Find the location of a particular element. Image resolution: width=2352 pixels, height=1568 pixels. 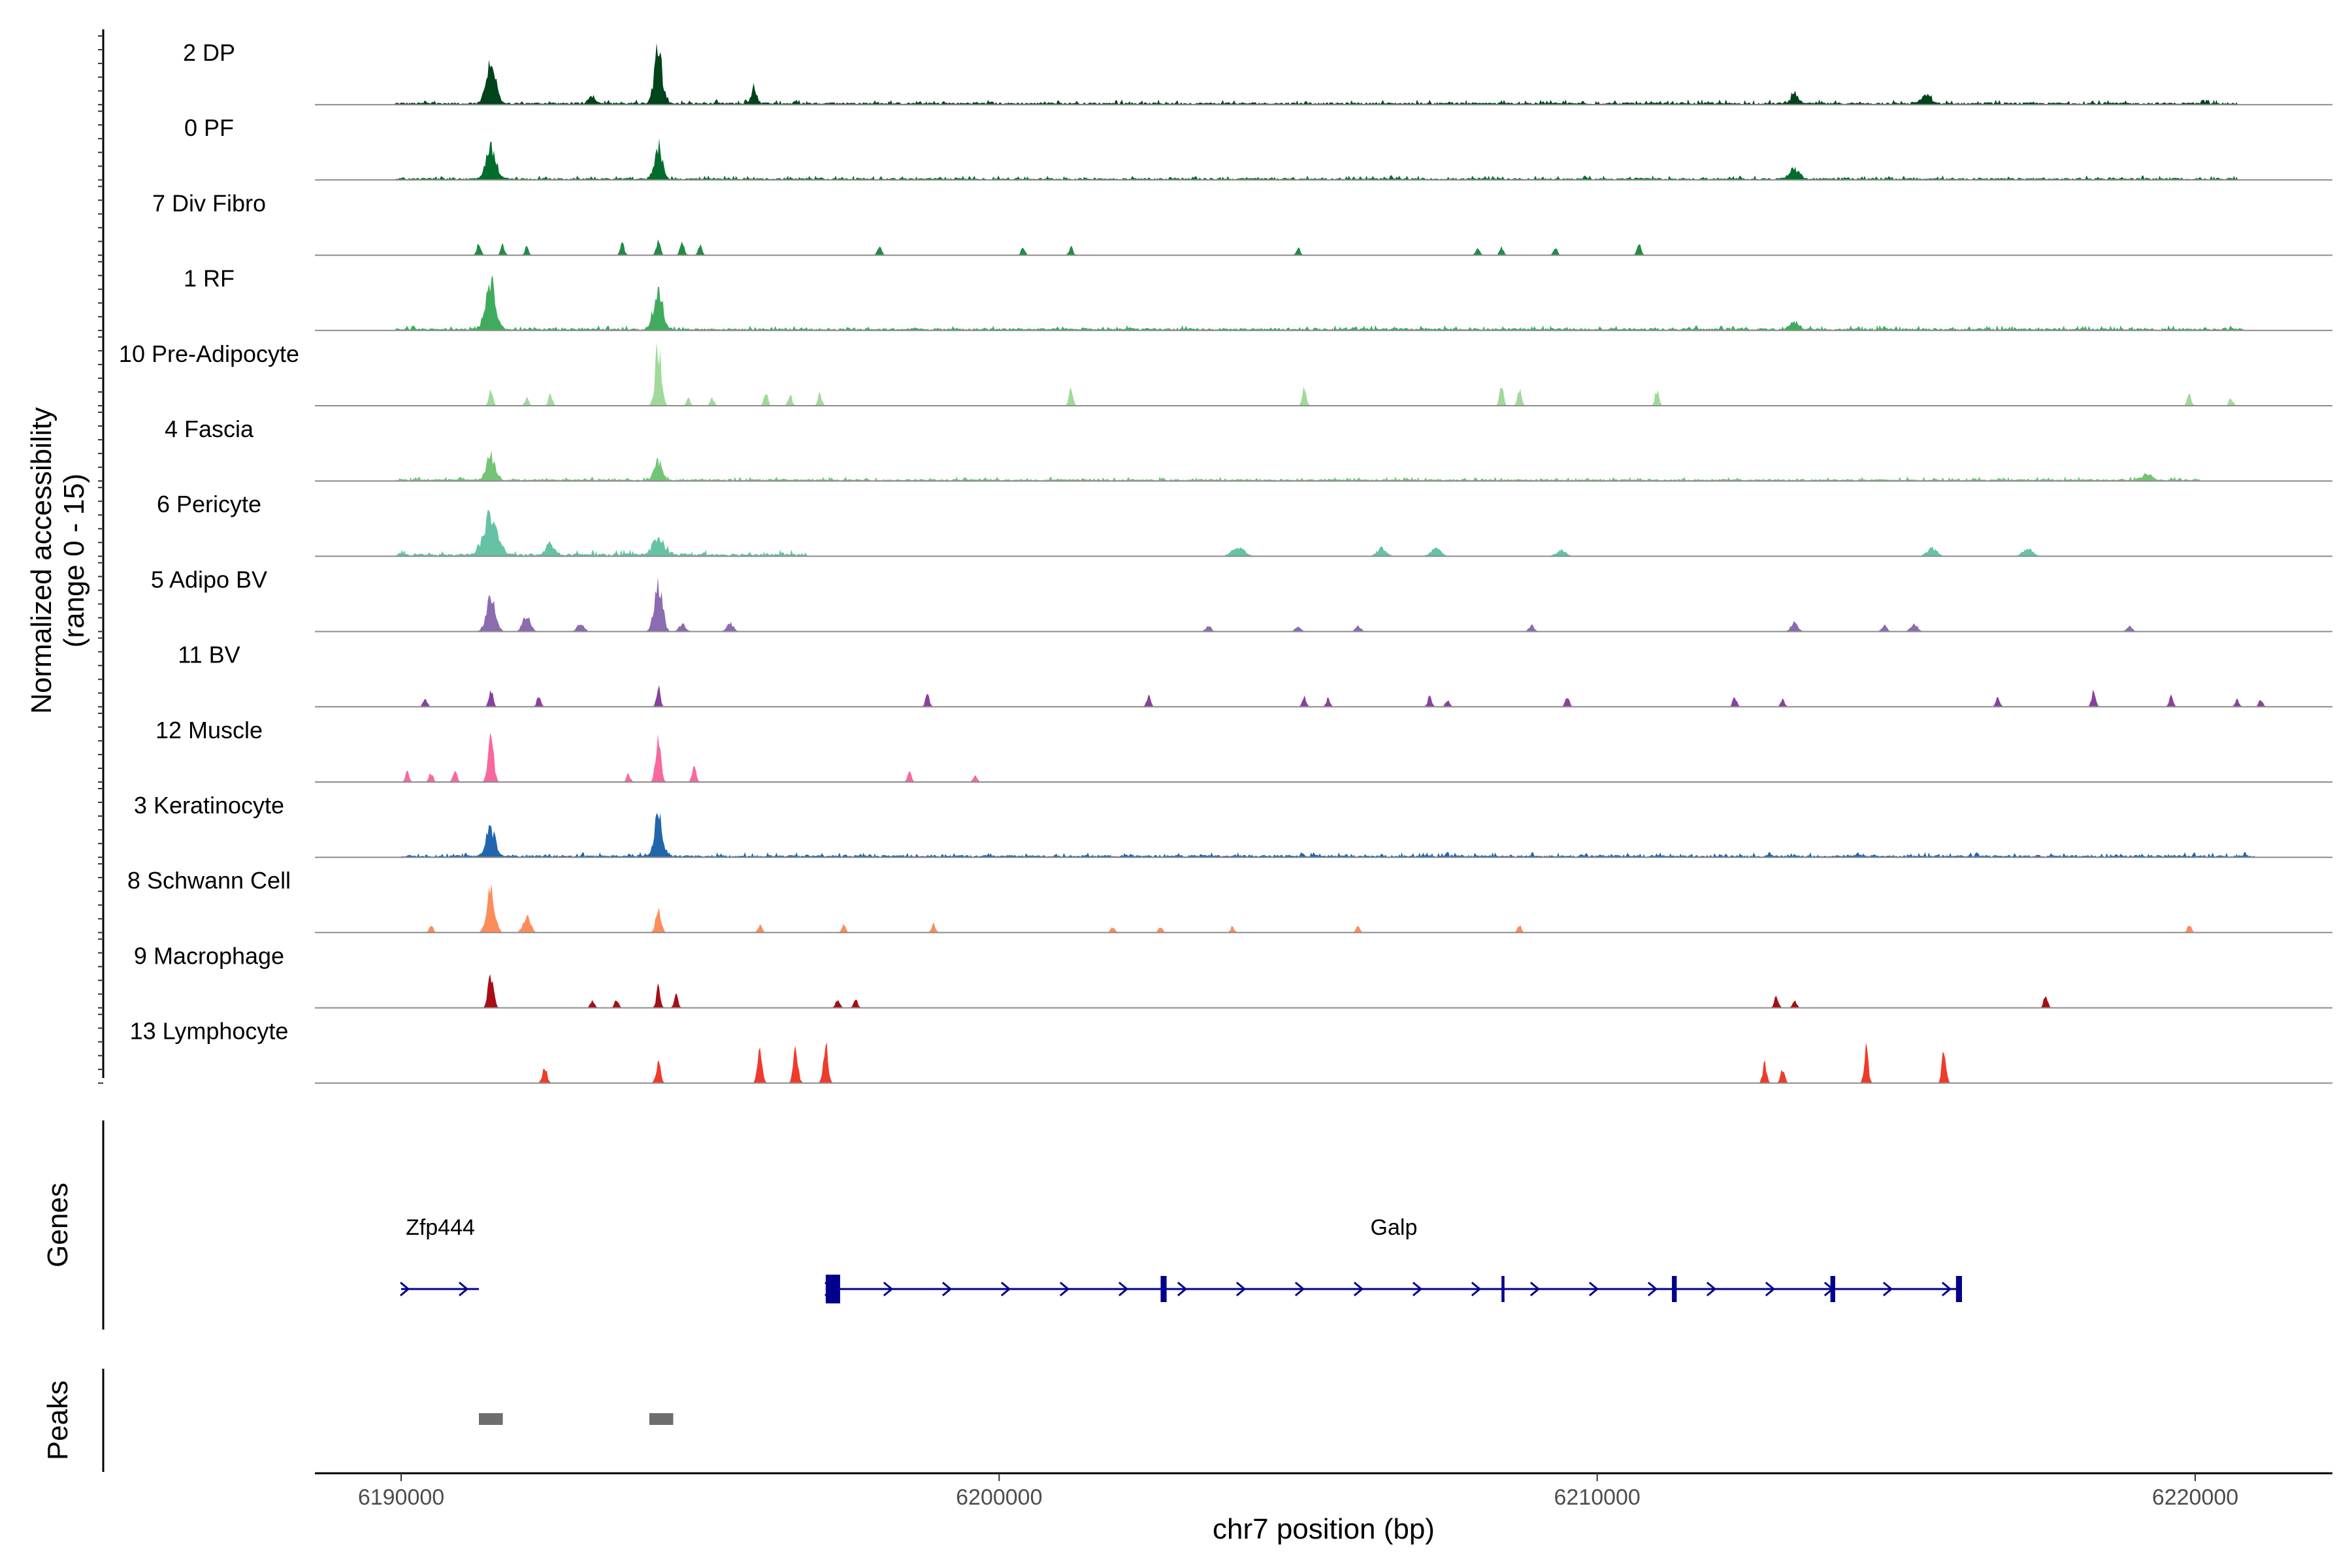

track-label: 1 RF is located at coordinates (209, 278).